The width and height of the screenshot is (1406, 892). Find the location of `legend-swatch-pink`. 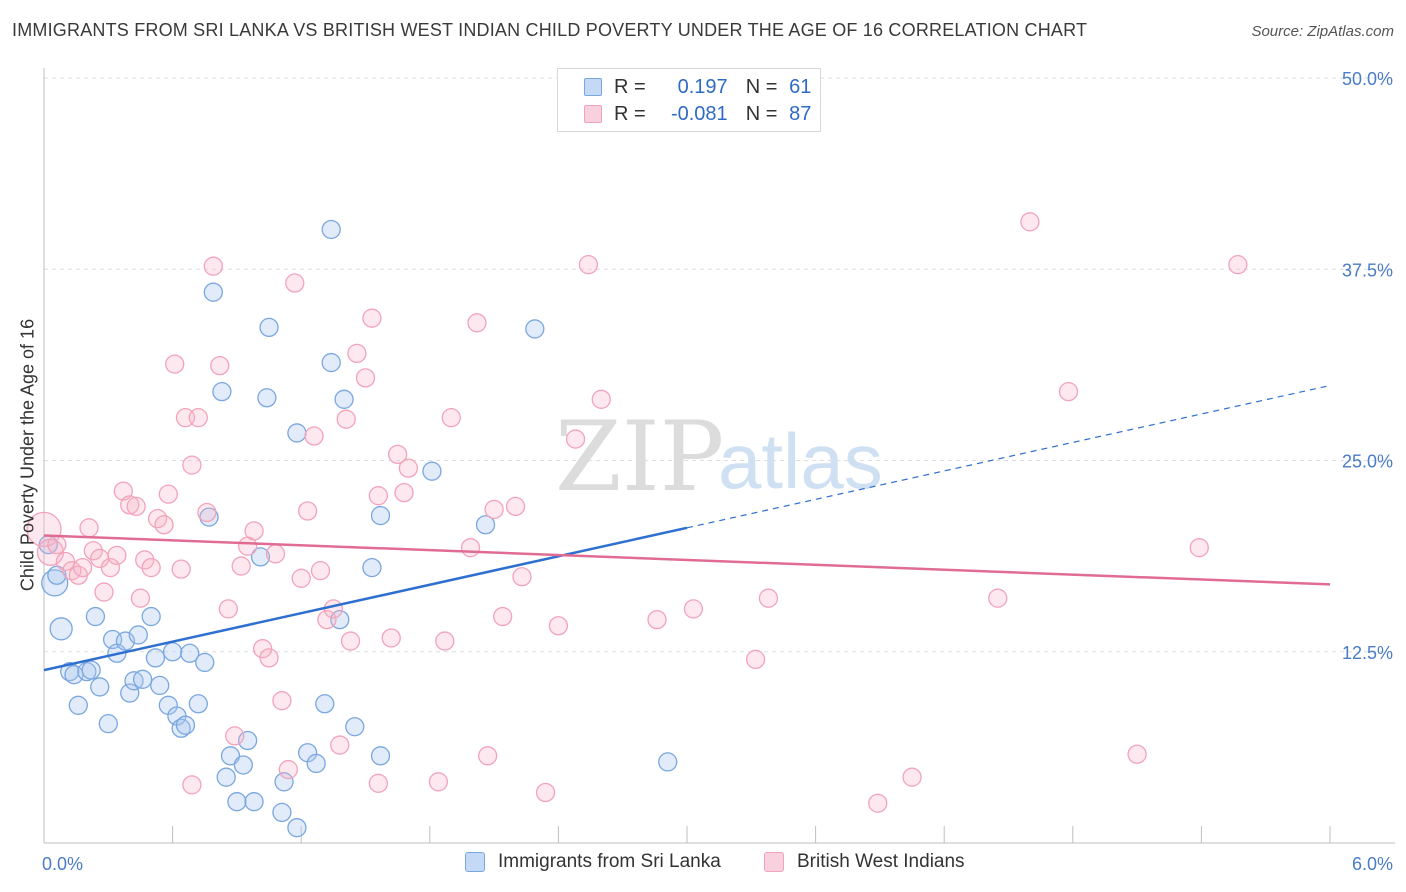

legend-swatch-pink is located at coordinates (593, 114).